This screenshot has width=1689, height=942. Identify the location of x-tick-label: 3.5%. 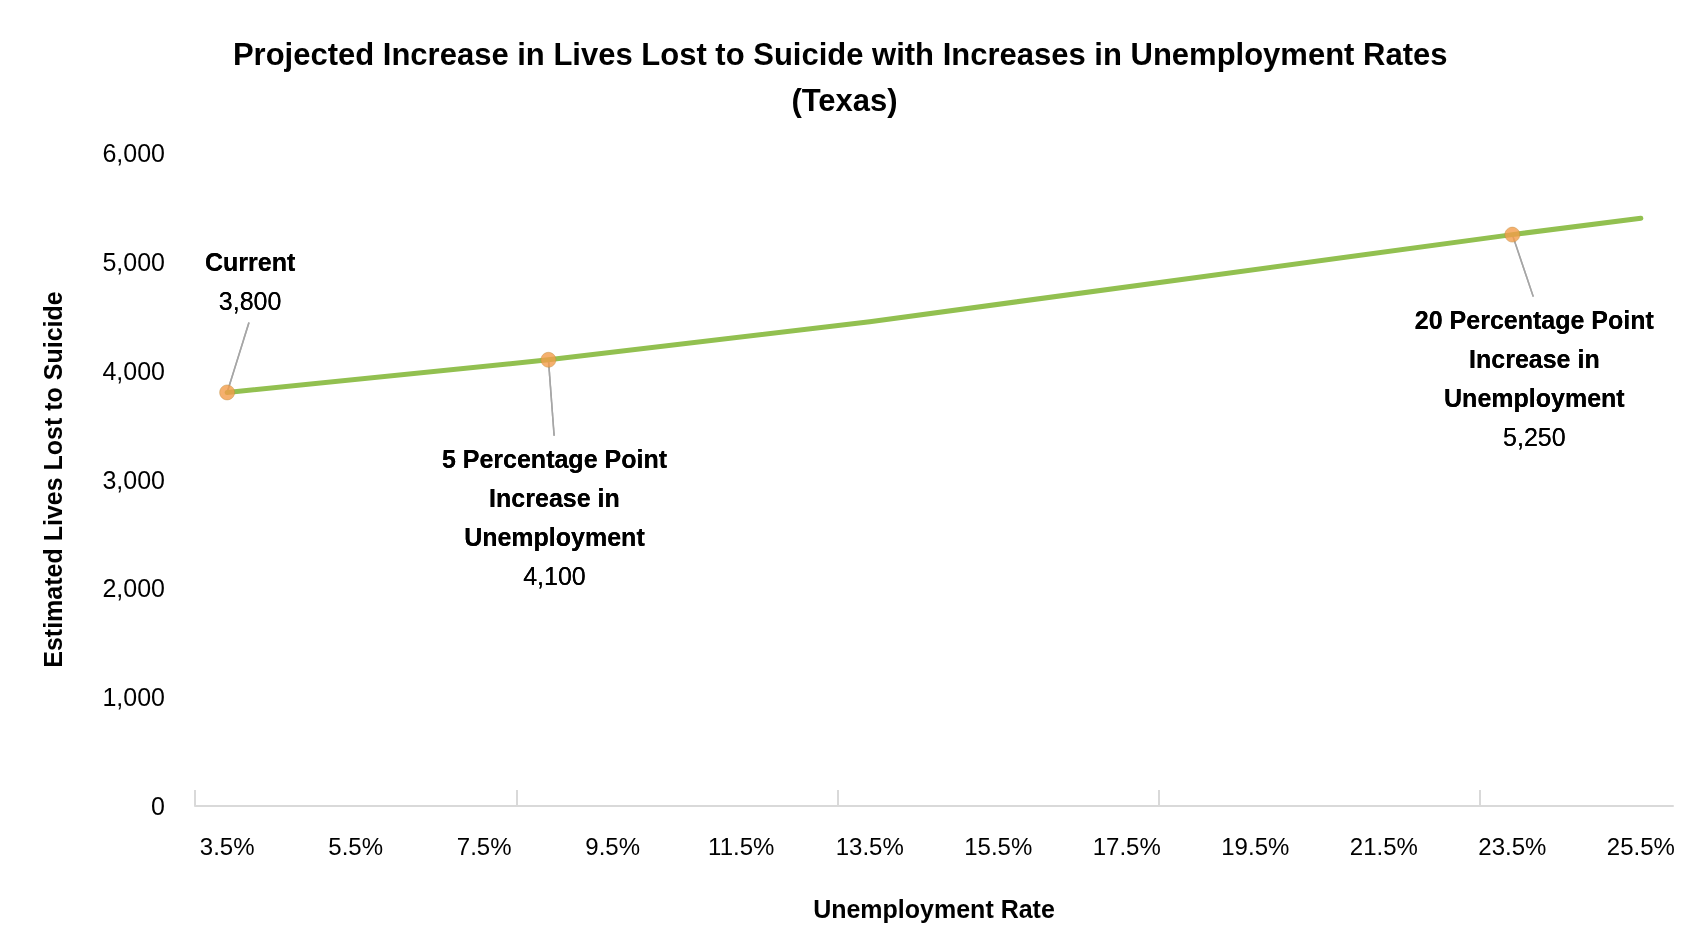
(227, 846).